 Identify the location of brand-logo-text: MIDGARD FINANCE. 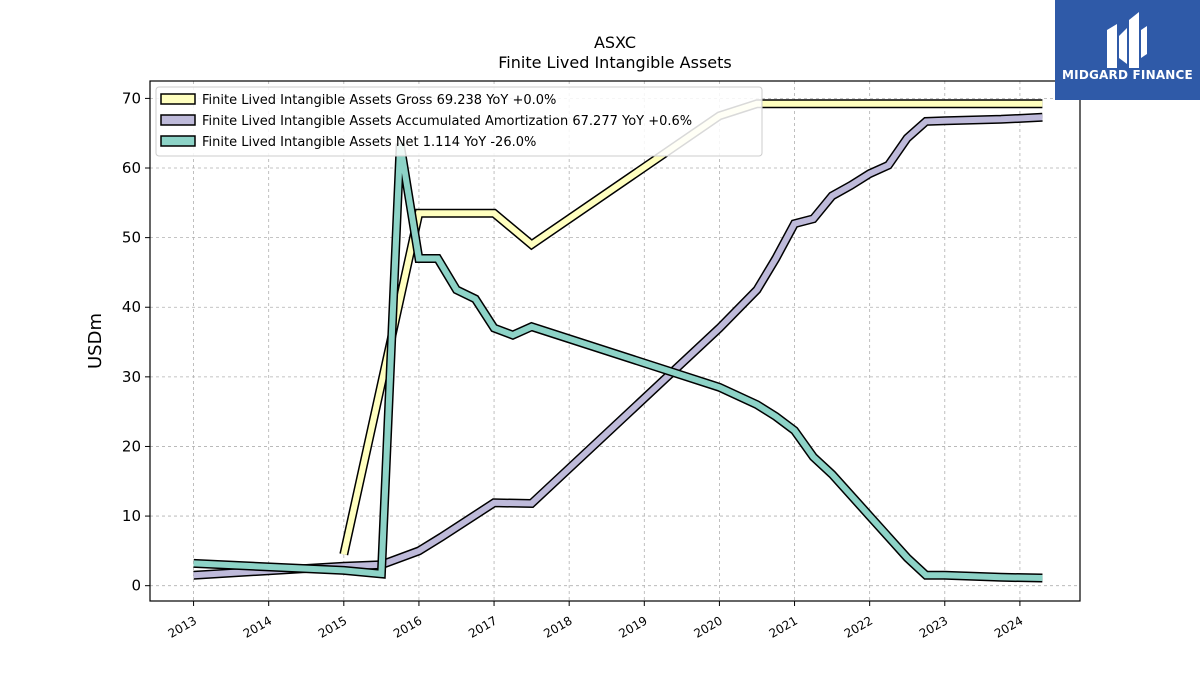
(1127, 75).